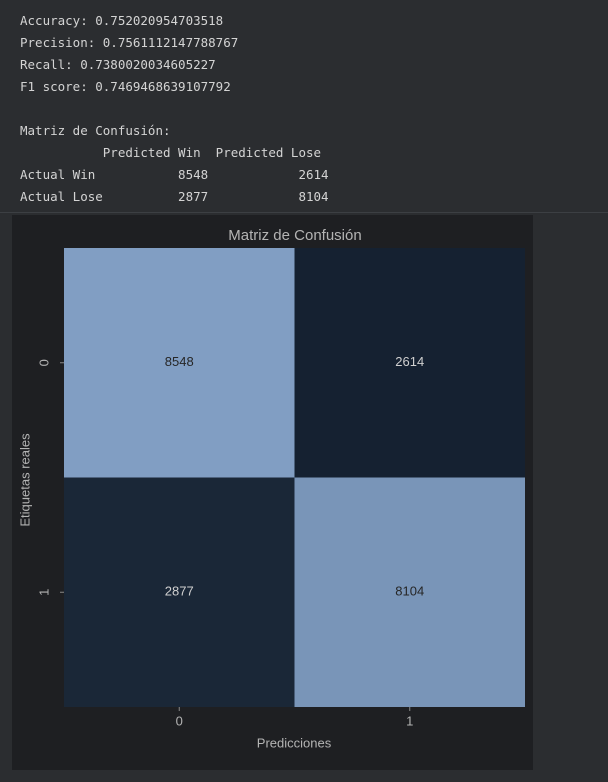  I want to click on console-line: Predicted Win Predicted Lose, so click(171, 152).